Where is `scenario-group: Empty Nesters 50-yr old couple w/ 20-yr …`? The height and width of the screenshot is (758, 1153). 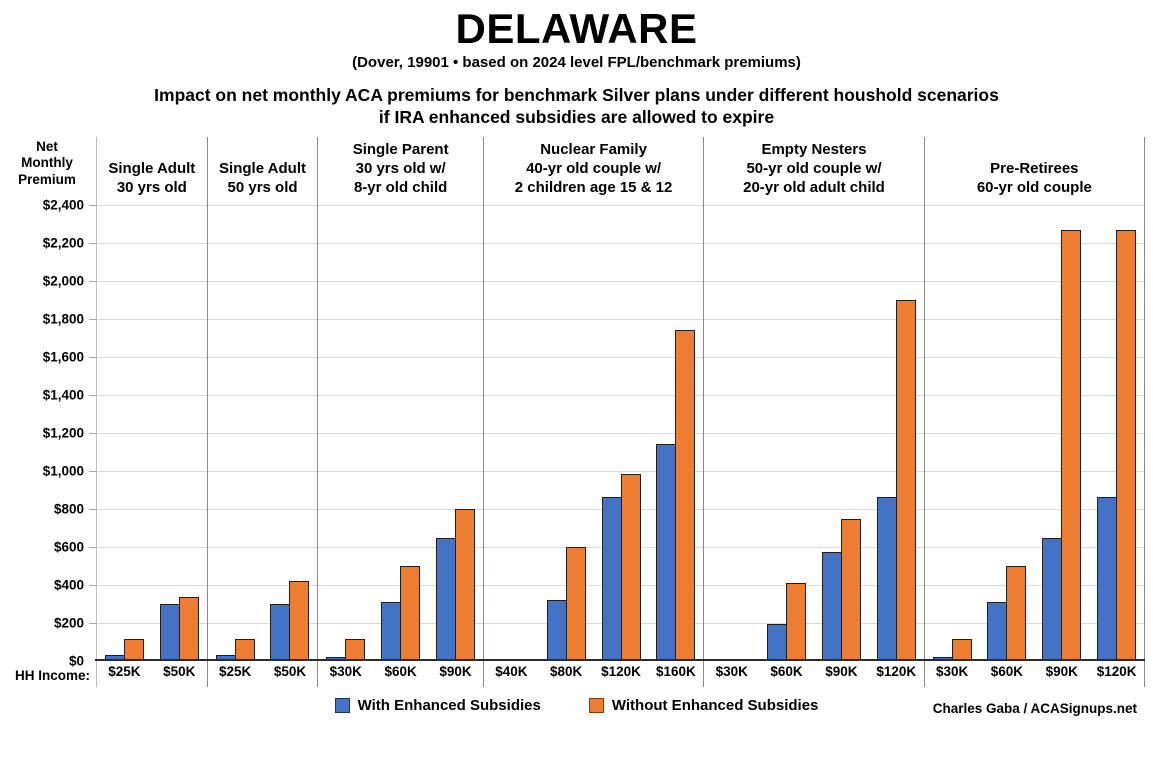
scenario-group: Empty Nesters 50-yr old couple w/ 20-yr … is located at coordinates (814, 411).